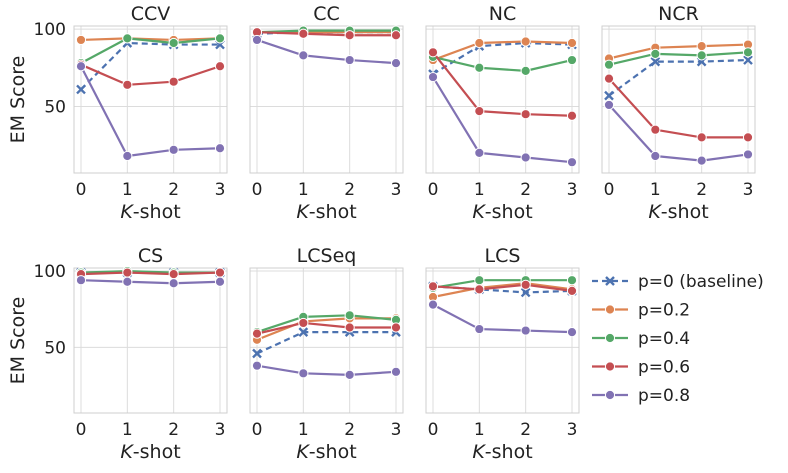 The height and width of the screenshot is (473, 788). What do you see at coordinates (641, 396) in the screenshot?
I see `legend-item: p=0.8` at bounding box center [641, 396].